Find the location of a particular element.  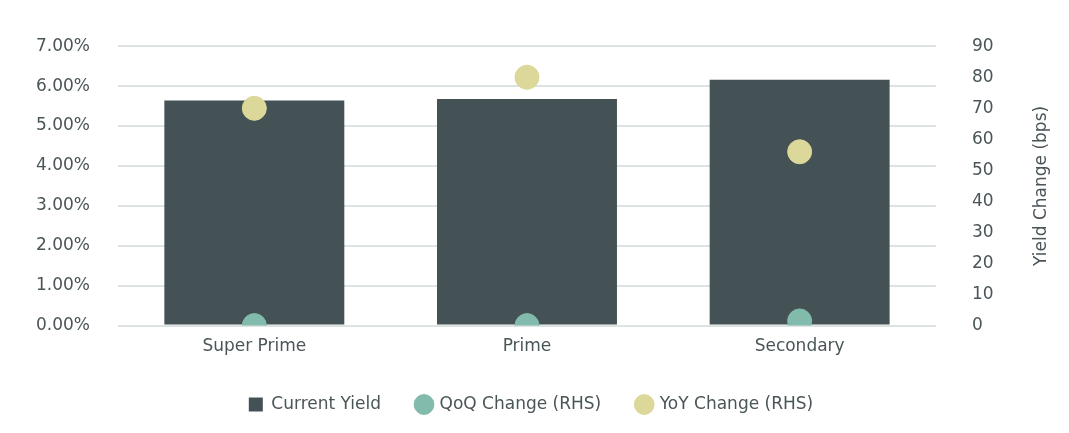

y2-tick-label: 30 is located at coordinates (982, 230).